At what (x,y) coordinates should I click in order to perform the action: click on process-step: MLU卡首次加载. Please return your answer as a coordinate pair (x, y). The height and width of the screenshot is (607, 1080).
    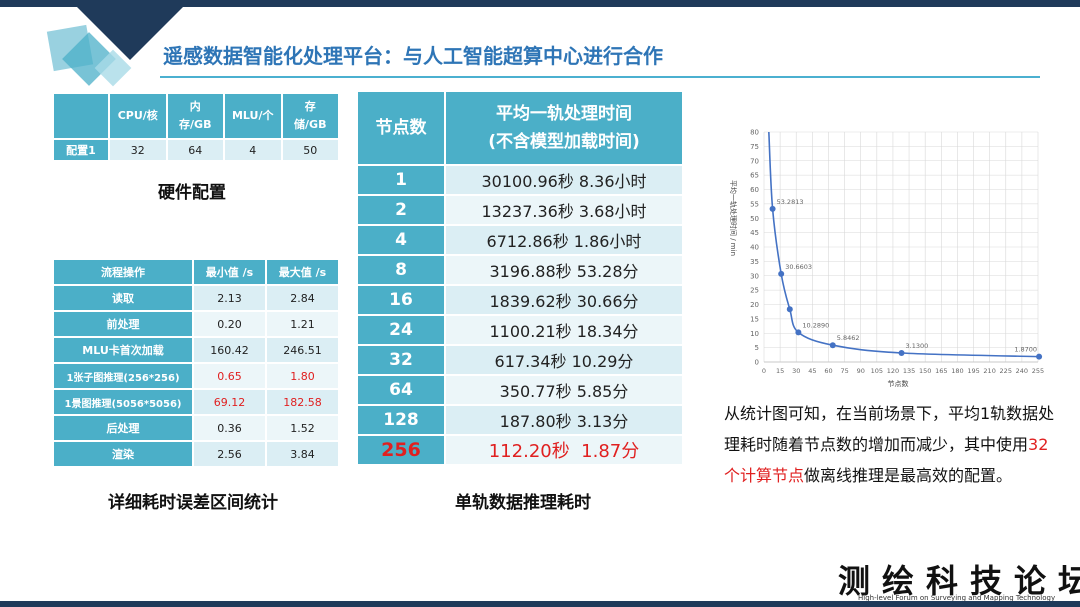
    Looking at the image, I should click on (123, 350).